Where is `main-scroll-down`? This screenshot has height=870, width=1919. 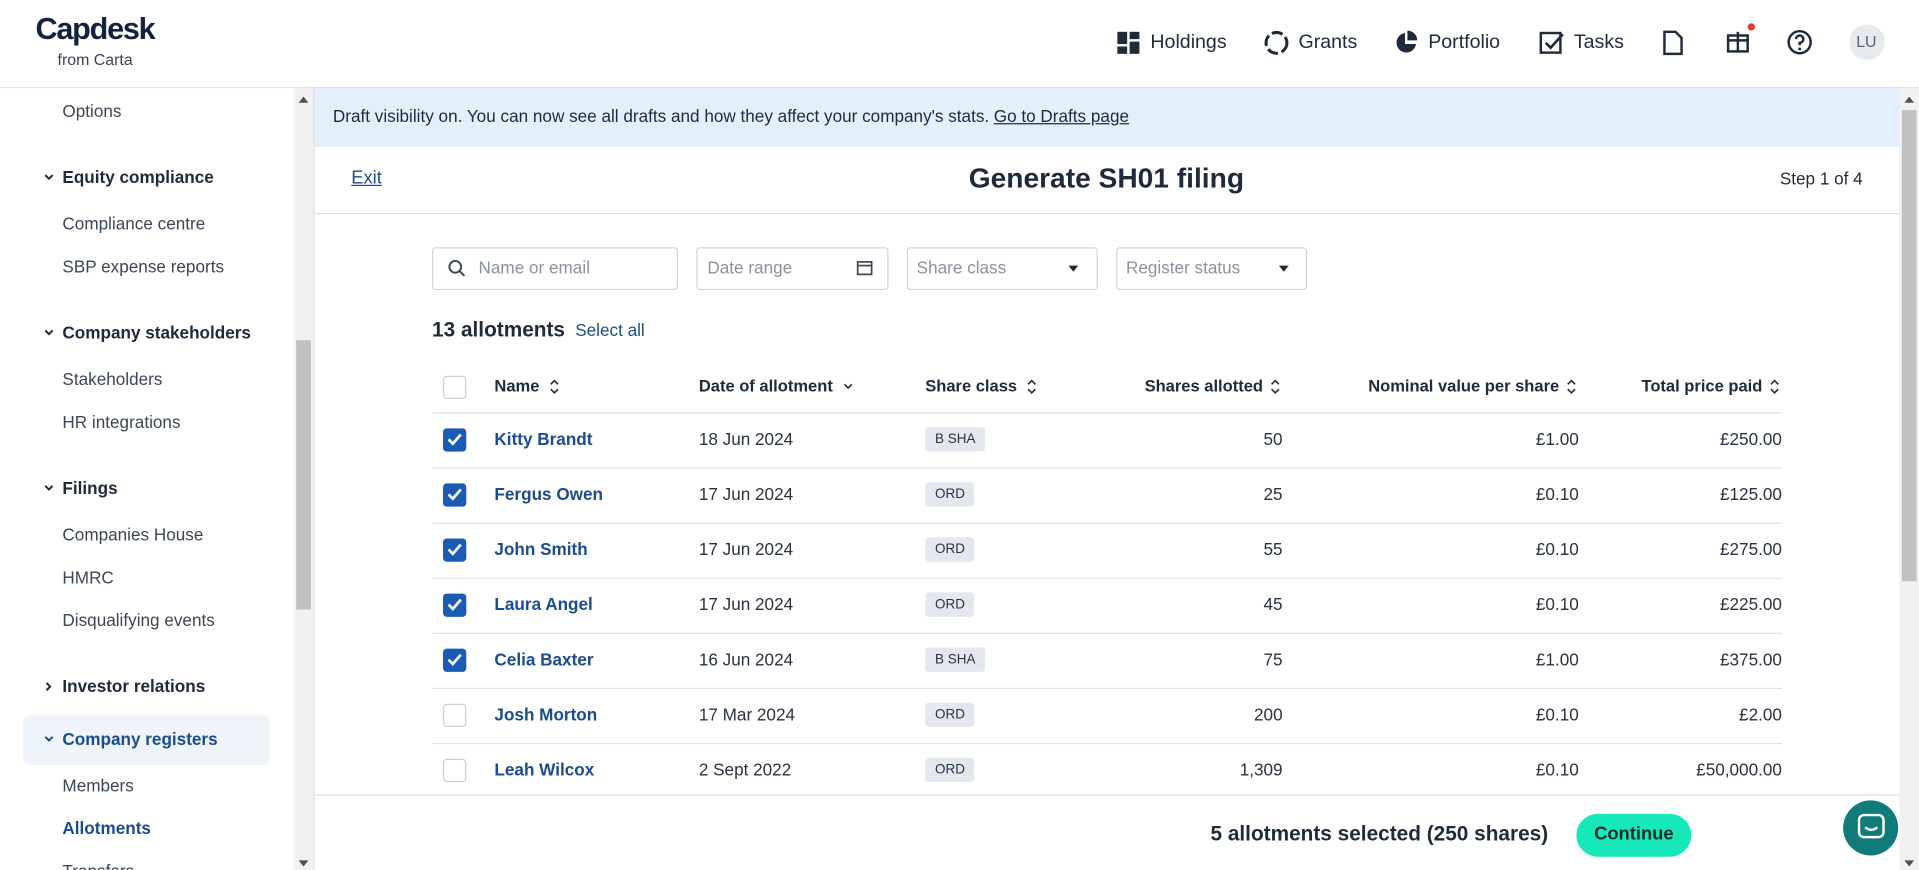 main-scroll-down is located at coordinates (1909, 864).